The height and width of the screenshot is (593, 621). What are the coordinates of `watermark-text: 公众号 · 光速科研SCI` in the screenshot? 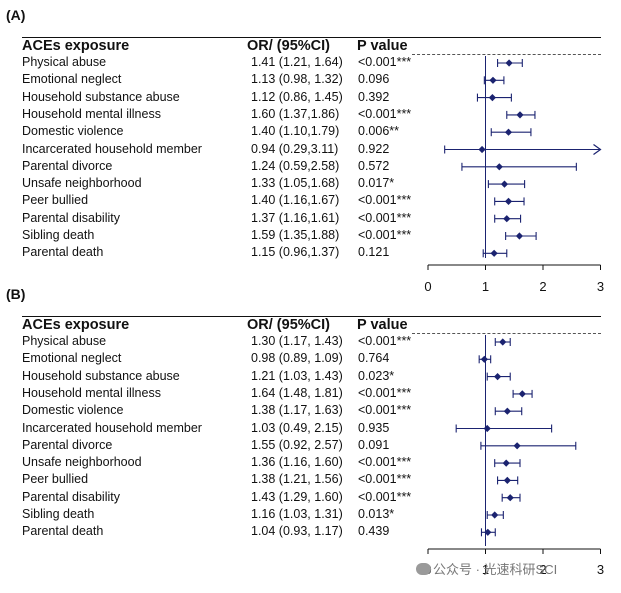 It's located at (495, 569).